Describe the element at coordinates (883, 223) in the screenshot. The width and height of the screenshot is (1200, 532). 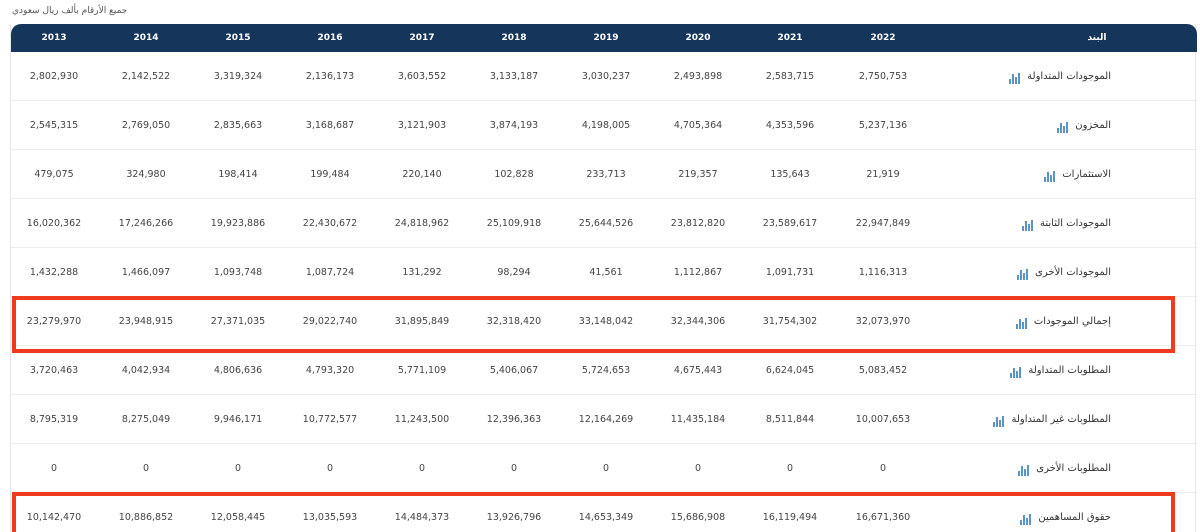
I see `value-cell: 22,947,849` at that location.